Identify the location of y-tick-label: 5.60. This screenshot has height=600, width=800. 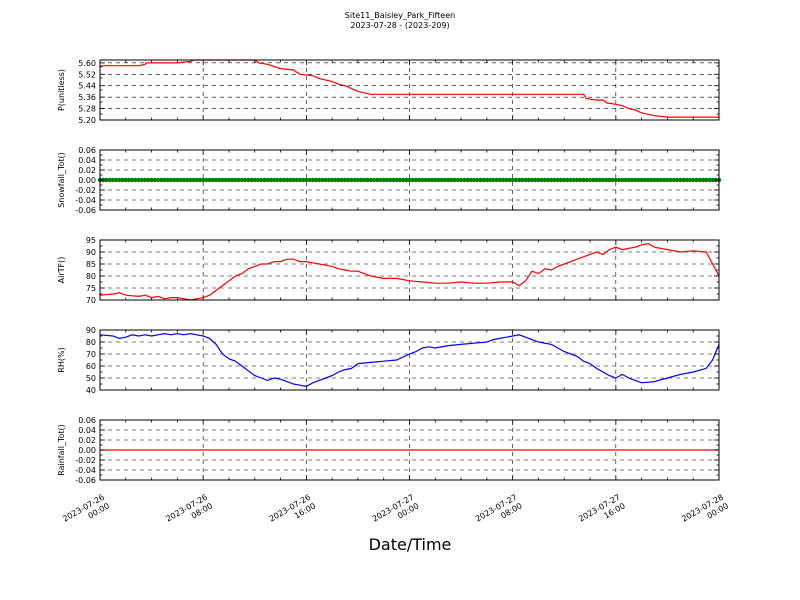
(87, 63).